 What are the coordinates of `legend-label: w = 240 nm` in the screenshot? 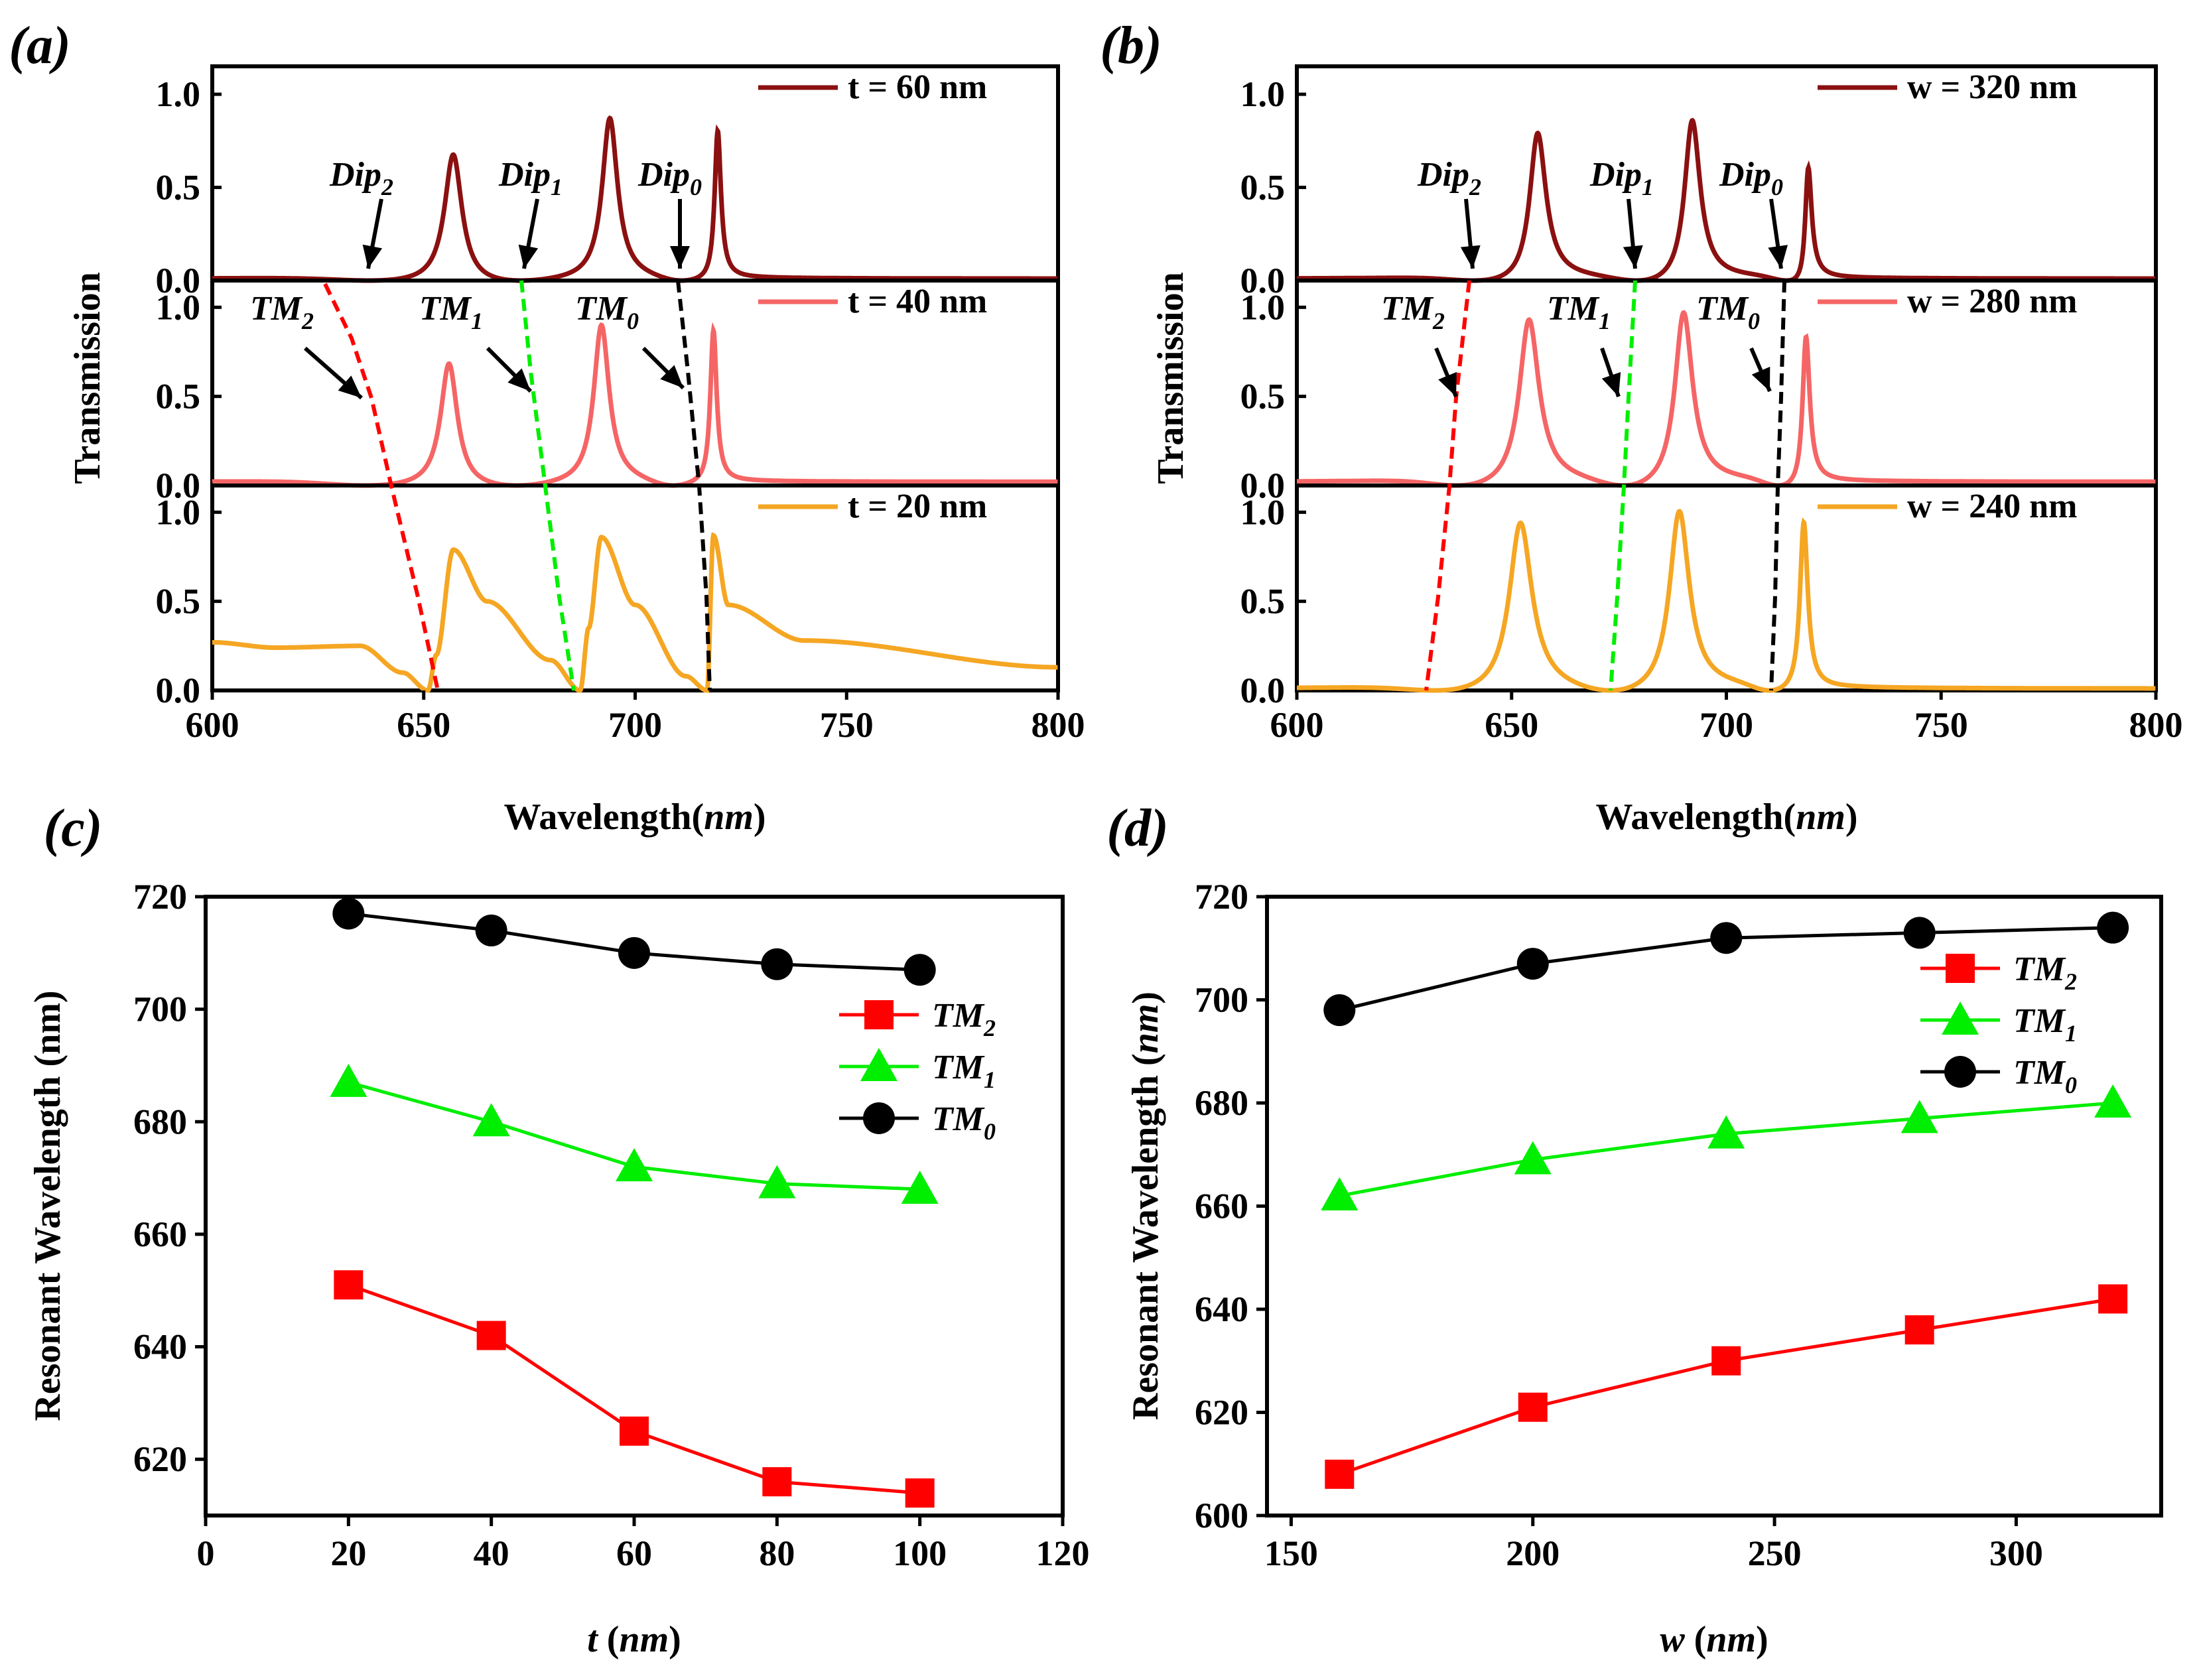 It's located at (1992, 506).